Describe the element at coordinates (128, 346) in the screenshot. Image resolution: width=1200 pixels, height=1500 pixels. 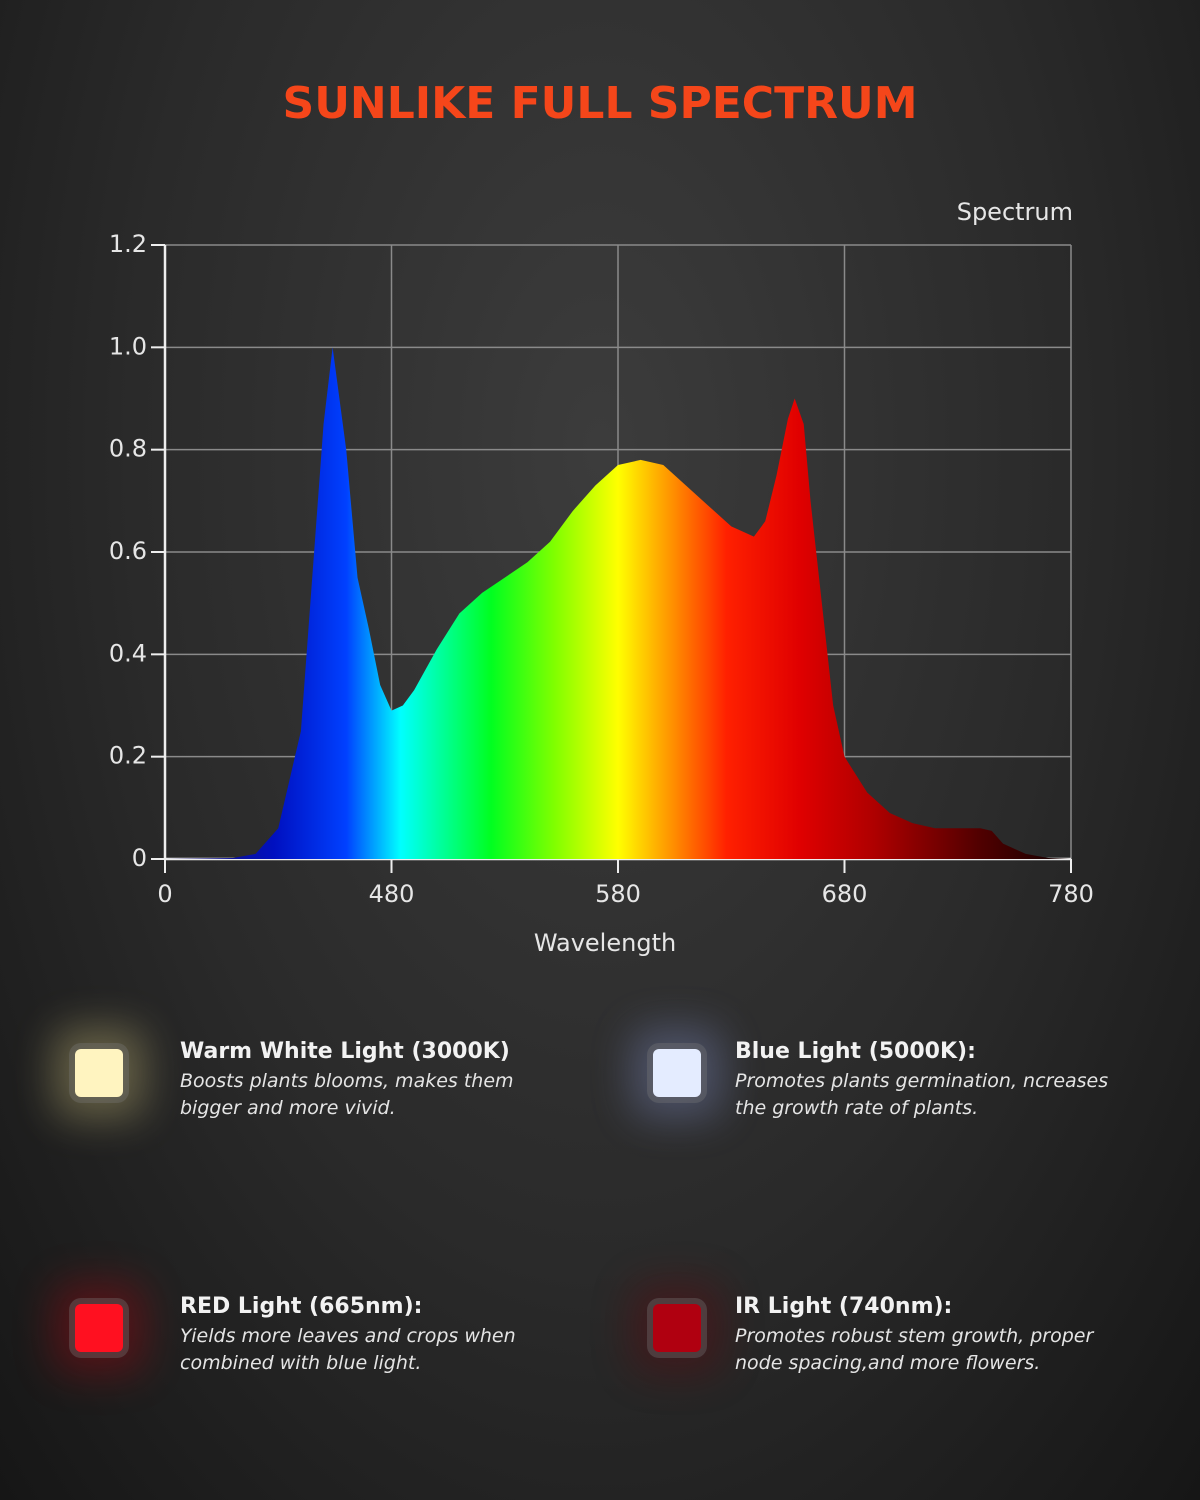
I see `y-tick-label: 1.0` at that location.